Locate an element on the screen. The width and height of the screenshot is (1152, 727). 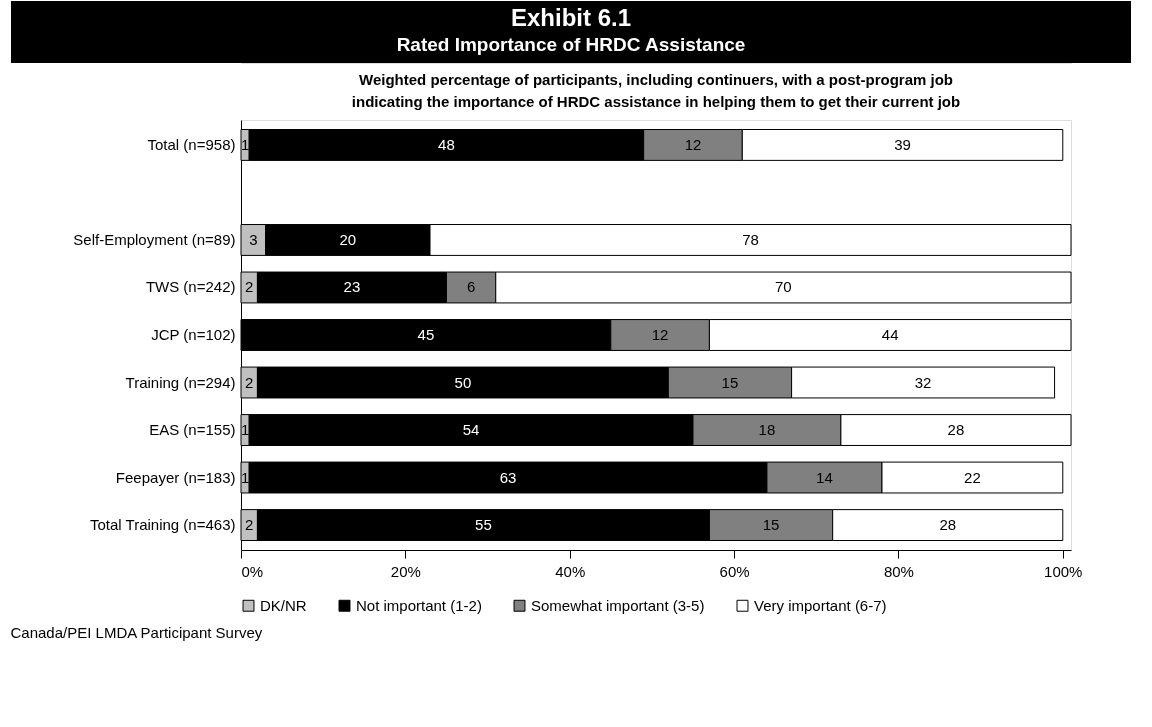
text: Canada/PEI LMDA Participant Survey is located at coordinates (136, 632).